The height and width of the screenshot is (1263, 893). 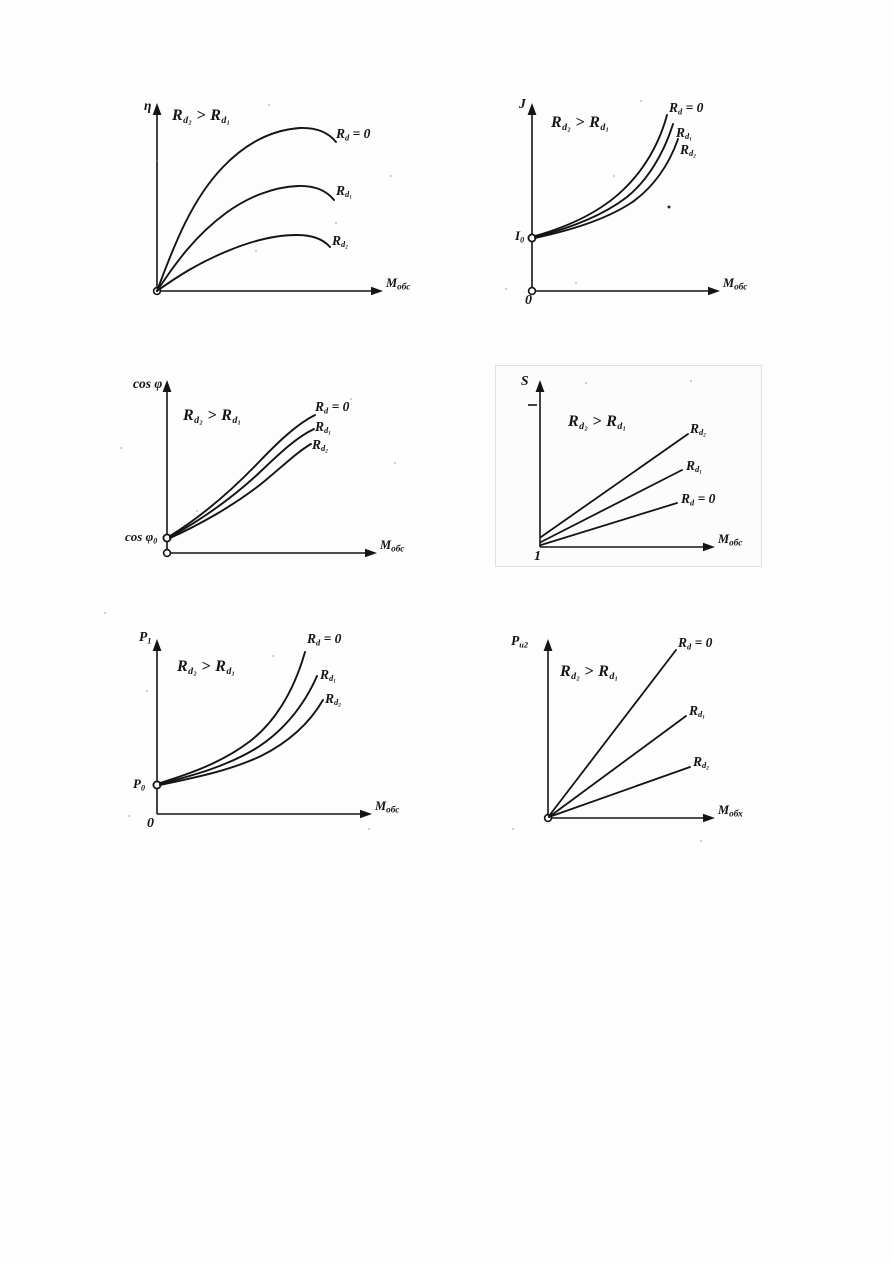 What do you see at coordinates (520, 641) in the screenshot?
I see `y-axis-label: Pи2` at bounding box center [520, 641].